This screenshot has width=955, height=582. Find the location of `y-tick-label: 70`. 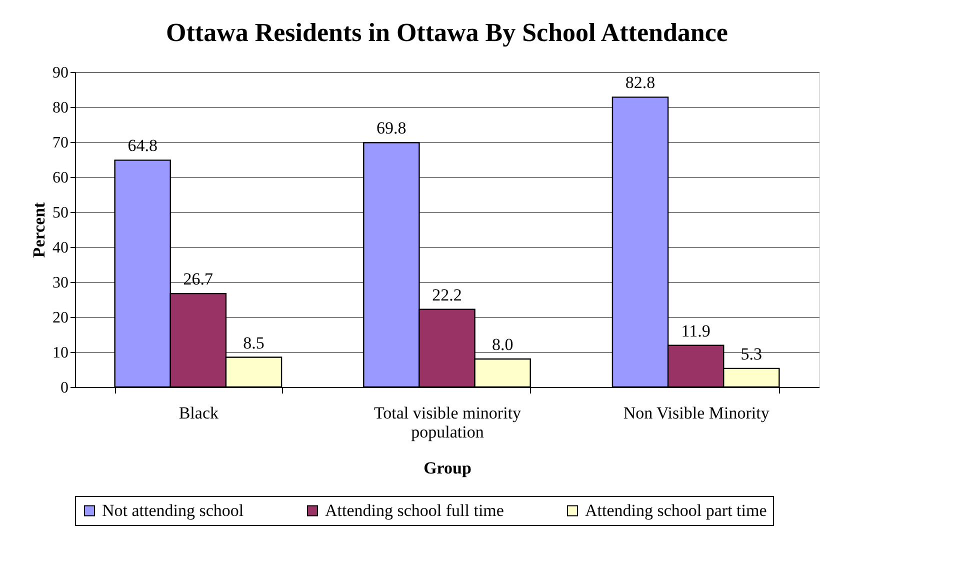

y-tick-label: 70 is located at coordinates (60, 143).